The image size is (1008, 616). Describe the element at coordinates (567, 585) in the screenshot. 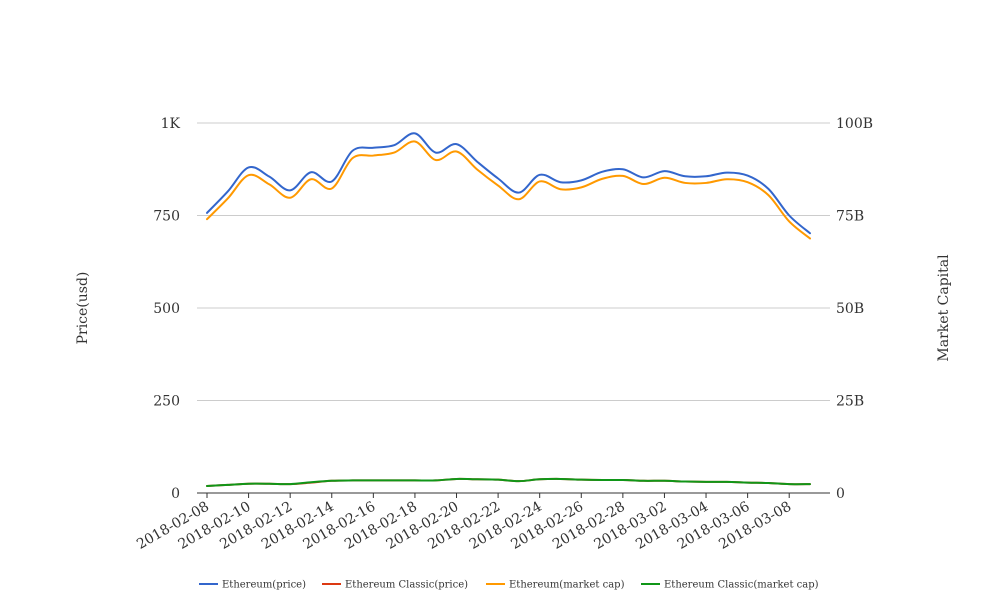

I see `legend-label: Ethereum(market cap)` at that location.